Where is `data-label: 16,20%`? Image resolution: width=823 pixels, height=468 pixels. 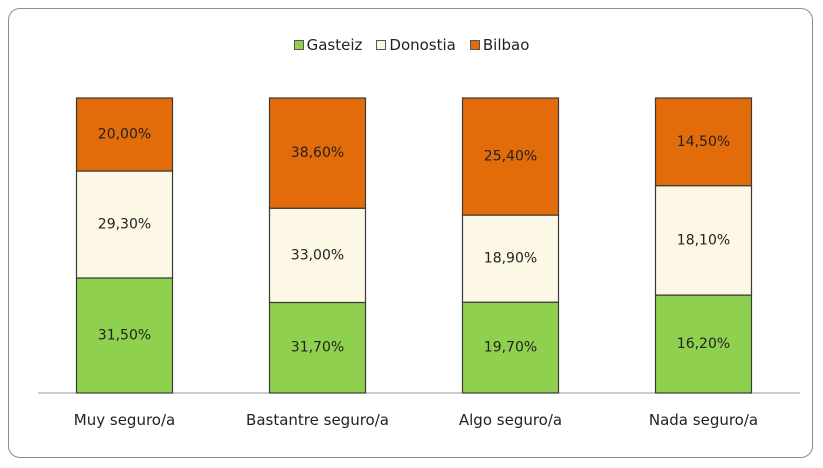 data-label: 16,20% is located at coordinates (703, 344).